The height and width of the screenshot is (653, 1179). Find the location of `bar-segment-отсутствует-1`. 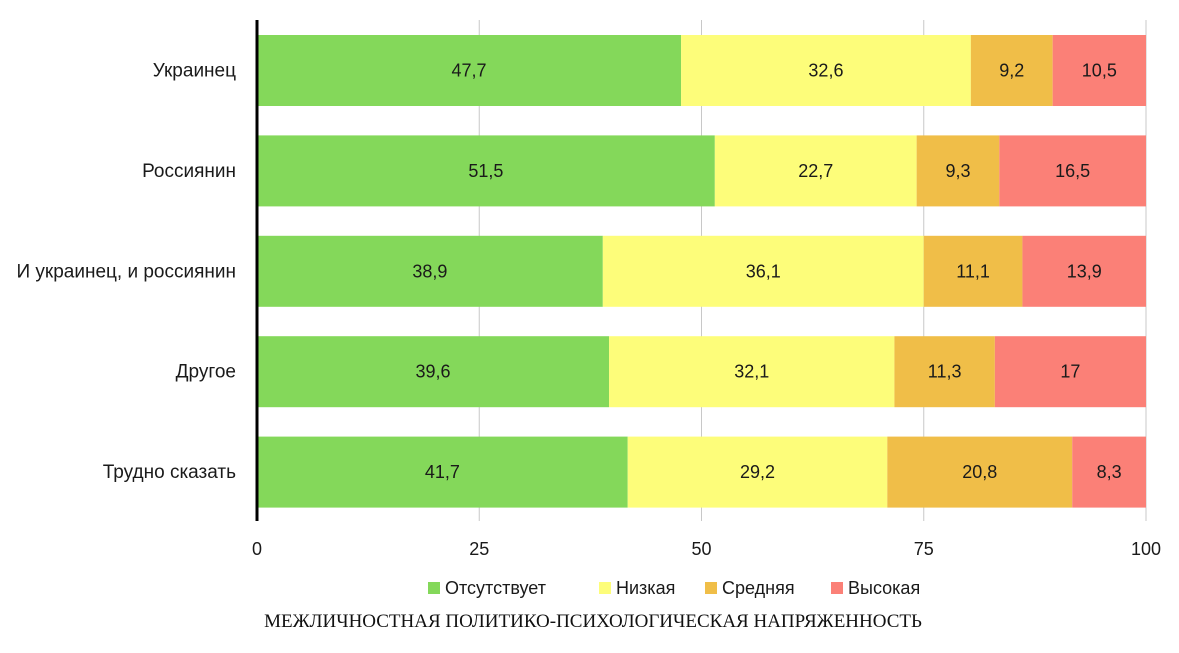

bar-segment-отсутствует-1 is located at coordinates (486, 171).